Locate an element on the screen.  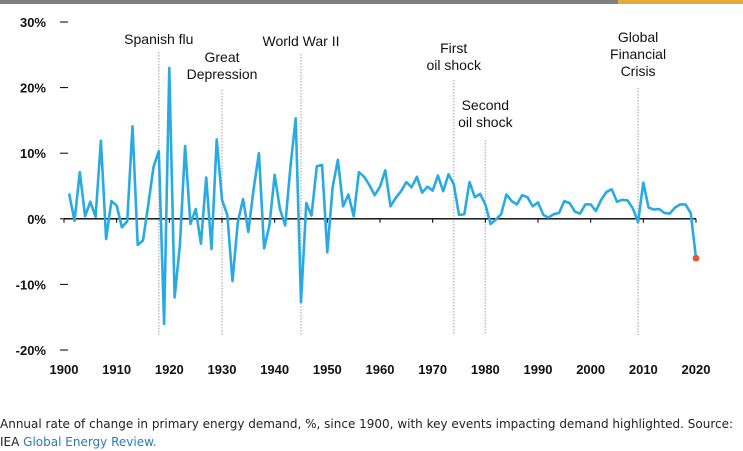
y-tick-label: -20% is located at coordinates (31, 350).